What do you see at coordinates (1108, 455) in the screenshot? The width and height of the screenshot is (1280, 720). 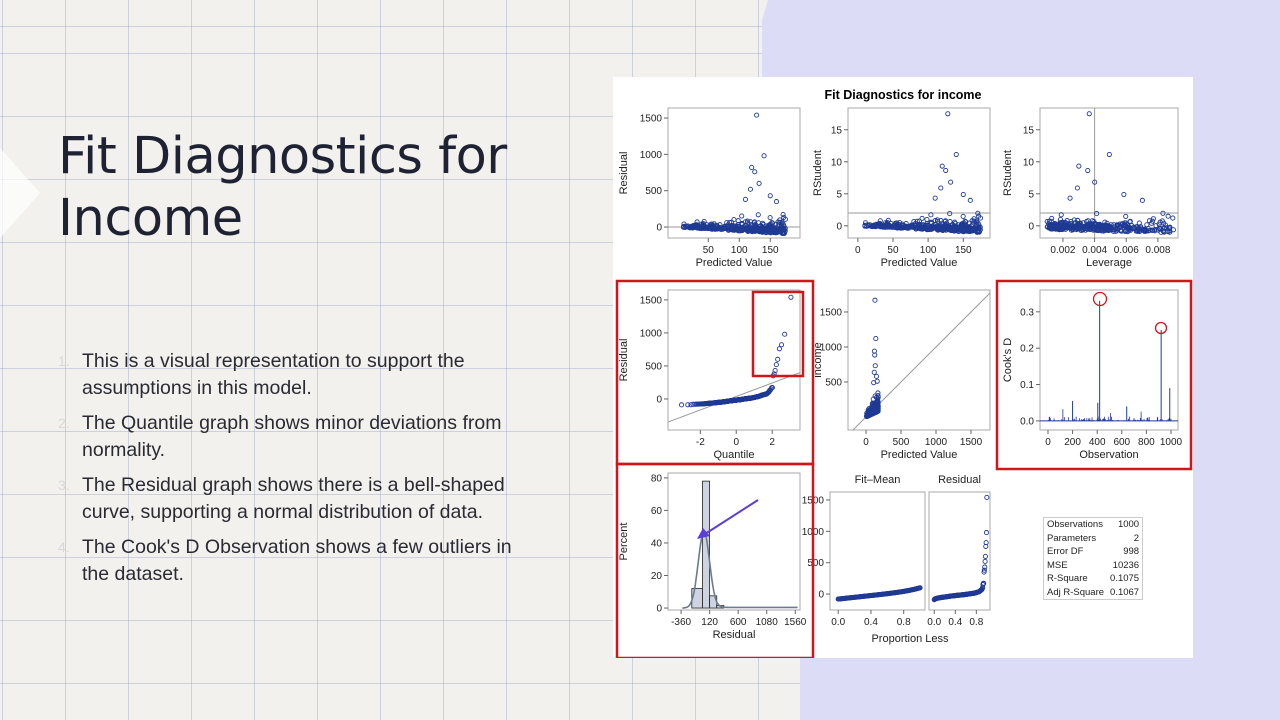 I see `x-axis-label: Observation` at bounding box center [1108, 455].